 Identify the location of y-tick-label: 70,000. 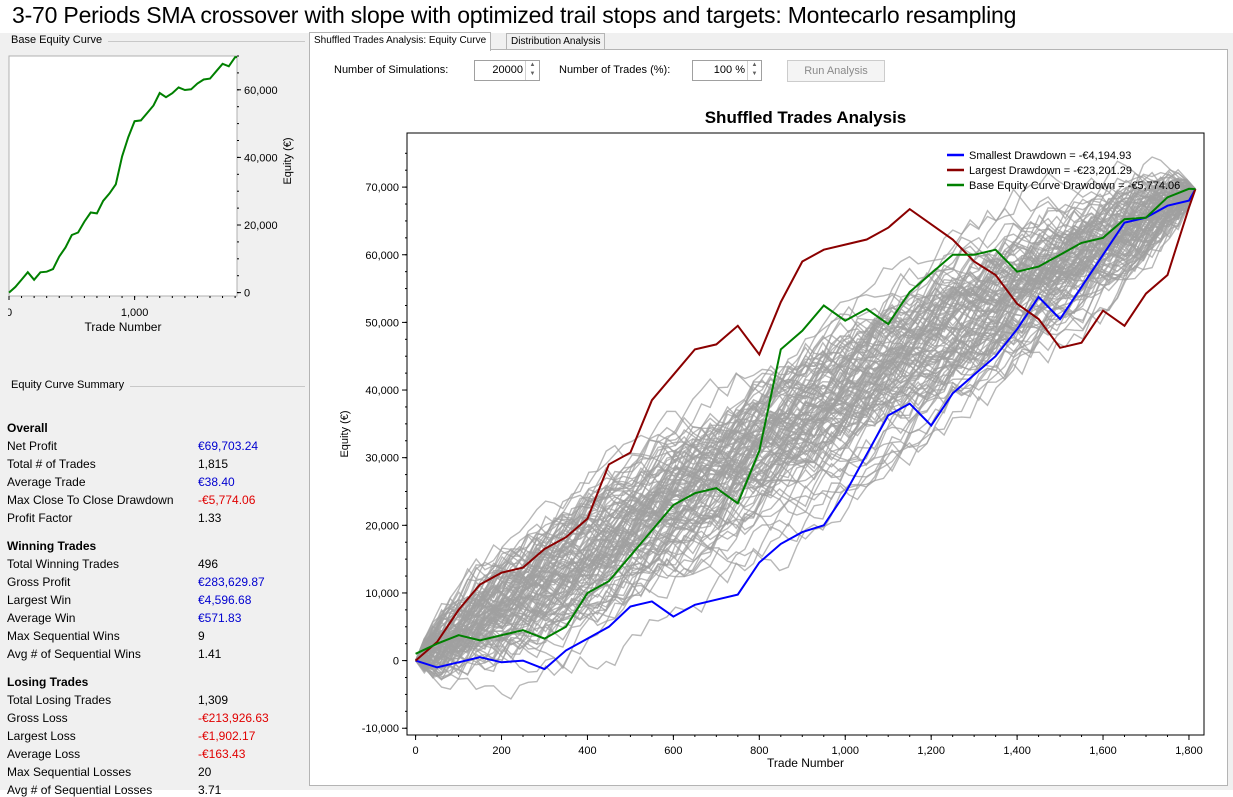
(382, 188).